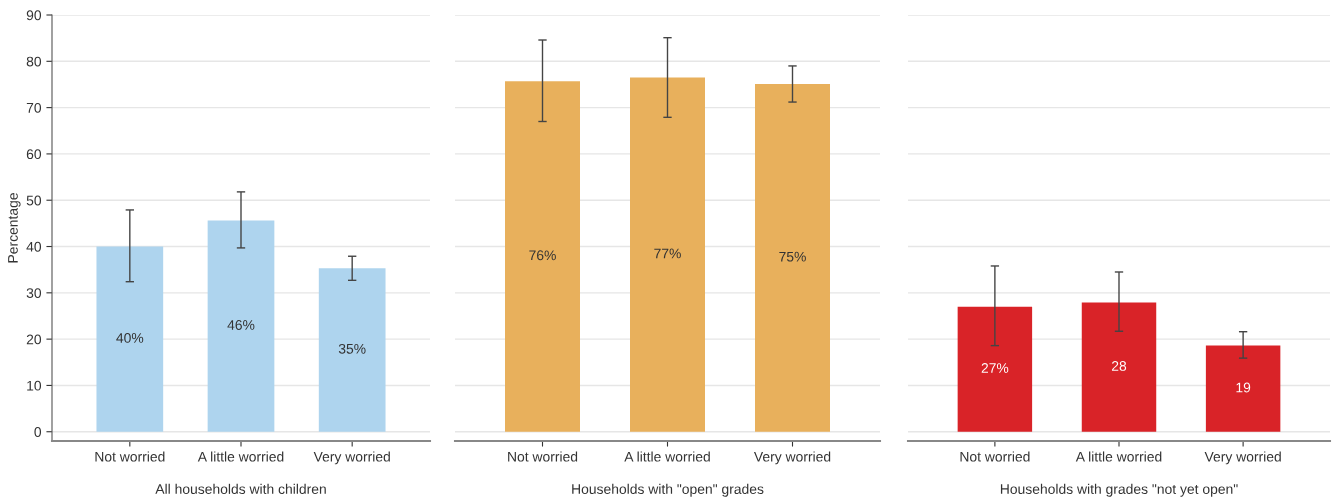  I want to click on y-tick-label: 90, so click(34, 15).